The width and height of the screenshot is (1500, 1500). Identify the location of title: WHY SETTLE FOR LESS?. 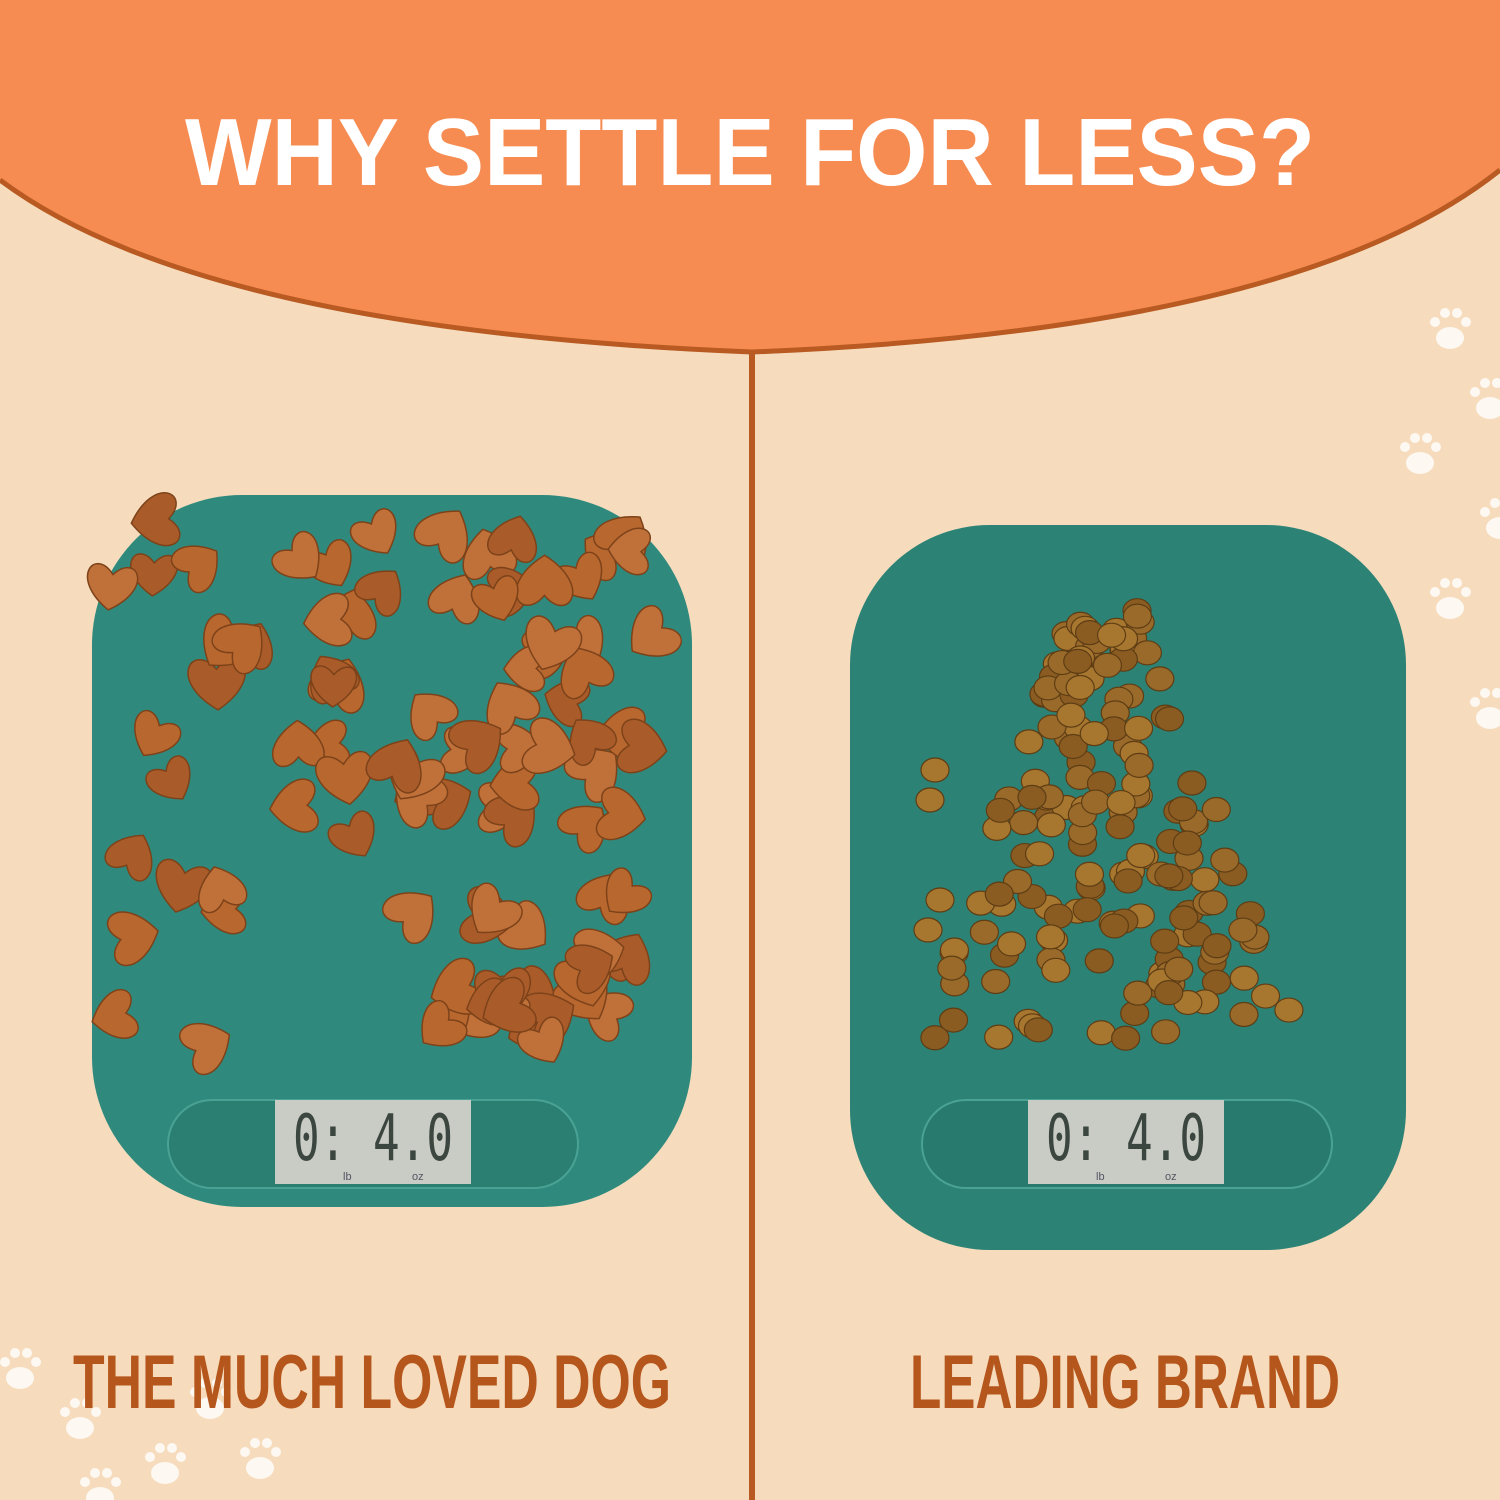
(750, 152).